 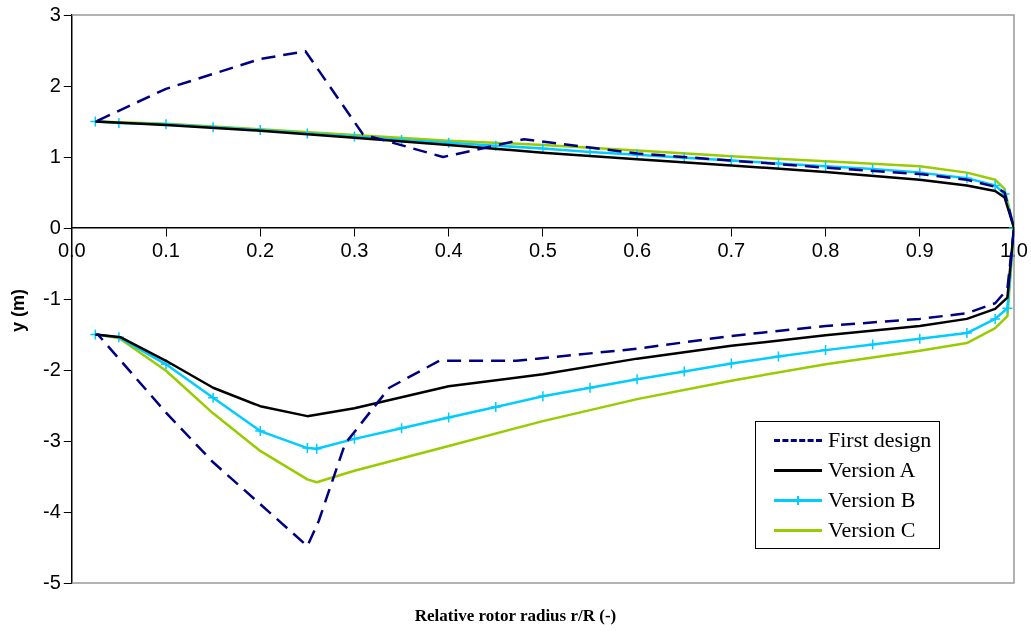 What do you see at coordinates (872, 530) in the screenshot?
I see `legend-label: Version C` at bounding box center [872, 530].